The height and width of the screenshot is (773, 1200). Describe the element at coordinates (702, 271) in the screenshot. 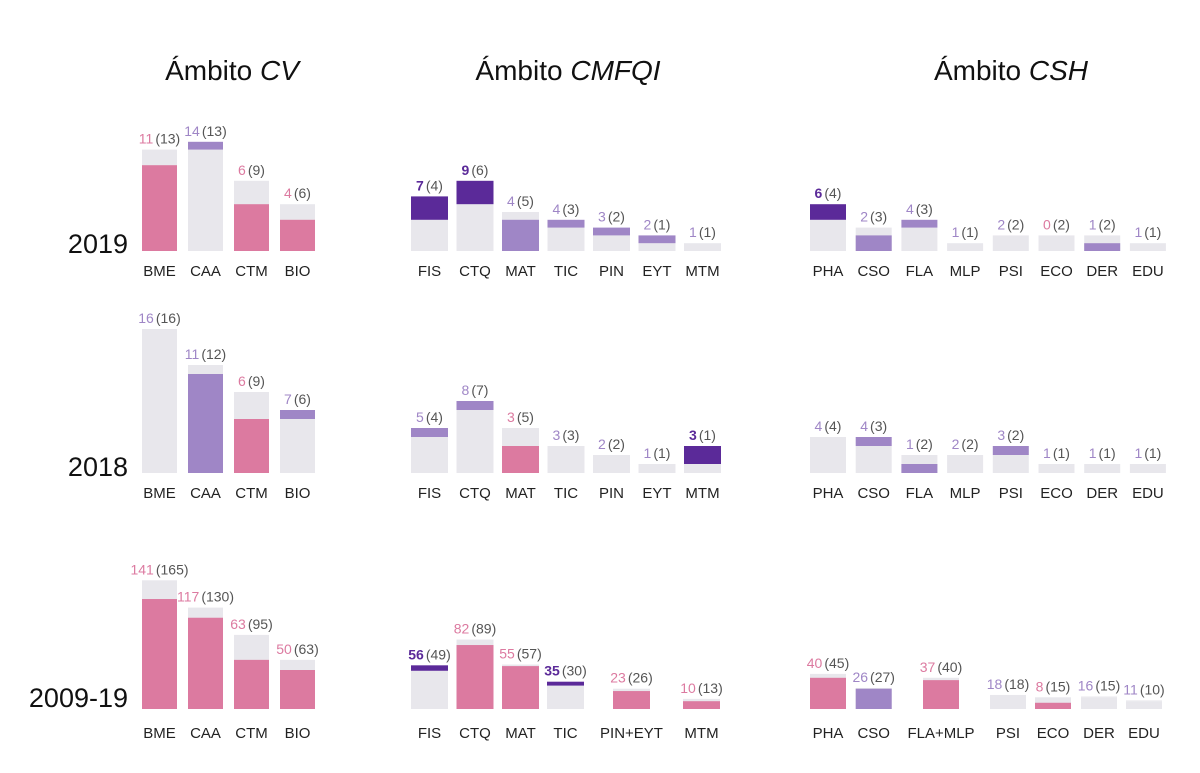

I see `tick-label-mtm: MTM` at that location.